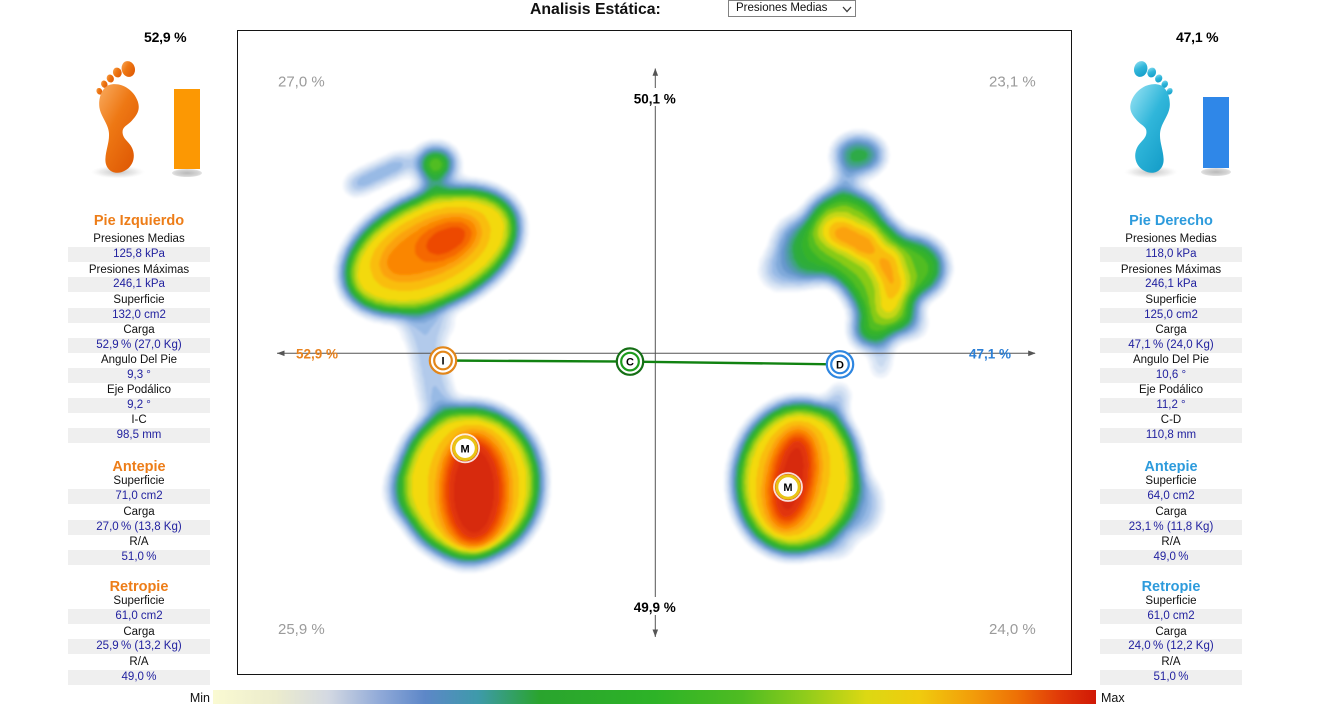 This screenshot has height=707, width=1322. What do you see at coordinates (840, 365) in the screenshot?
I see `svg-text: D` at bounding box center [840, 365].